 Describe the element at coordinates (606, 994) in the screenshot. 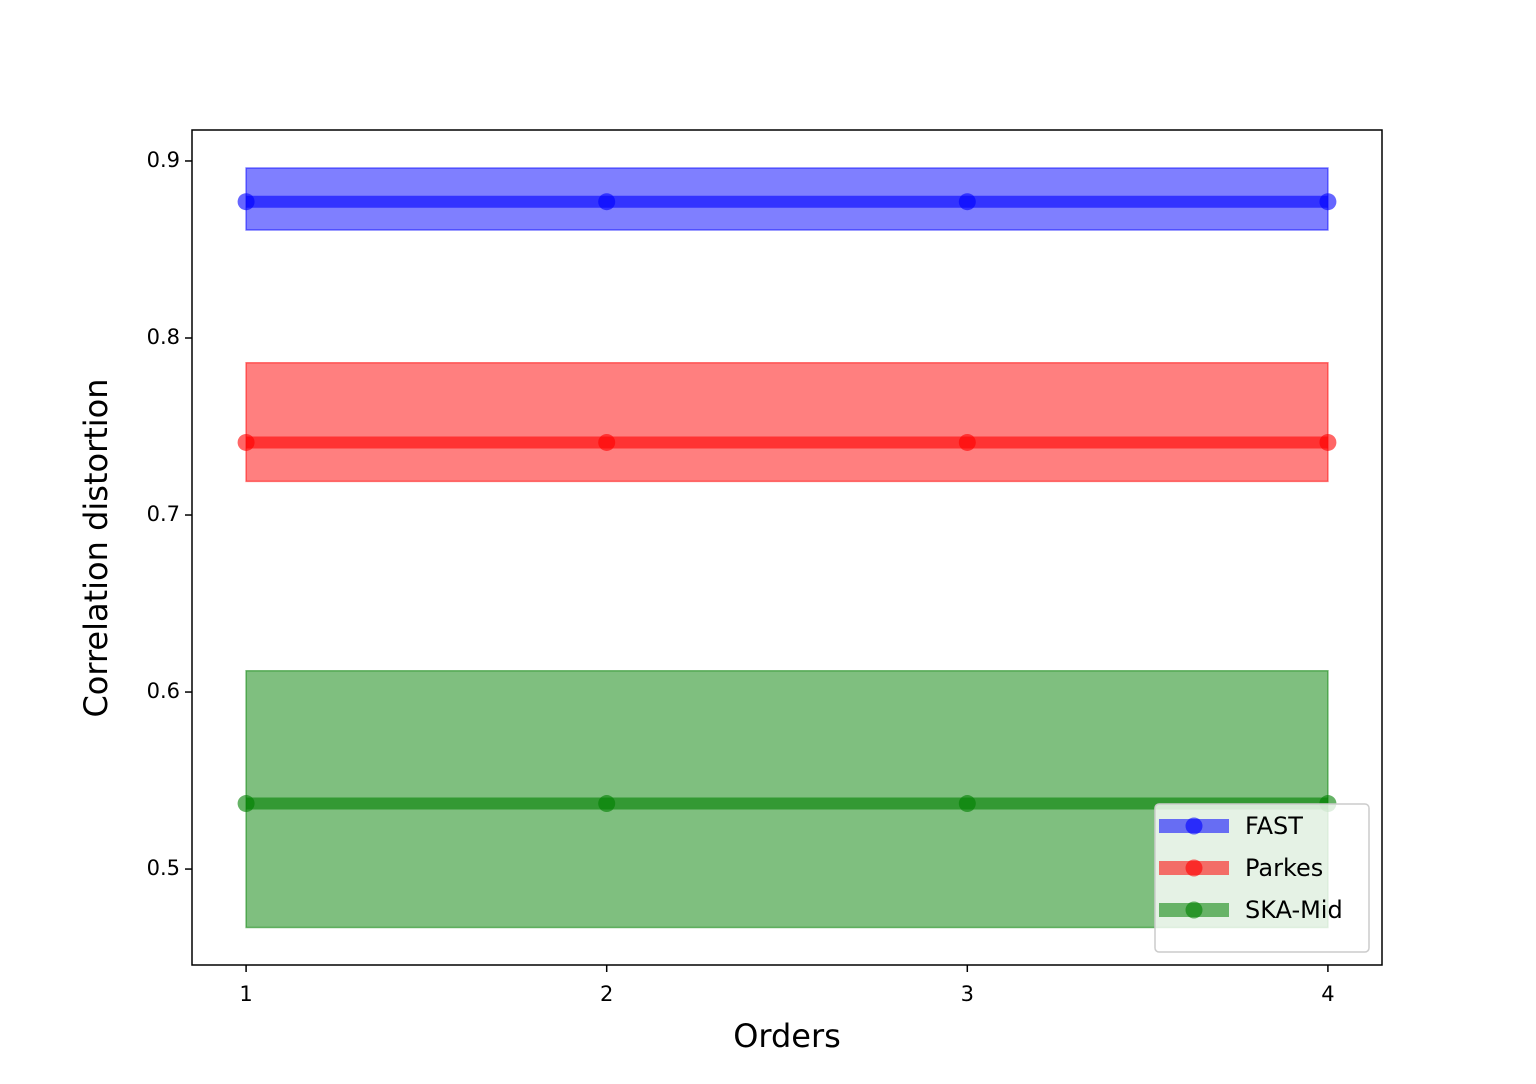

I see `x-tick-label: 2` at that location.